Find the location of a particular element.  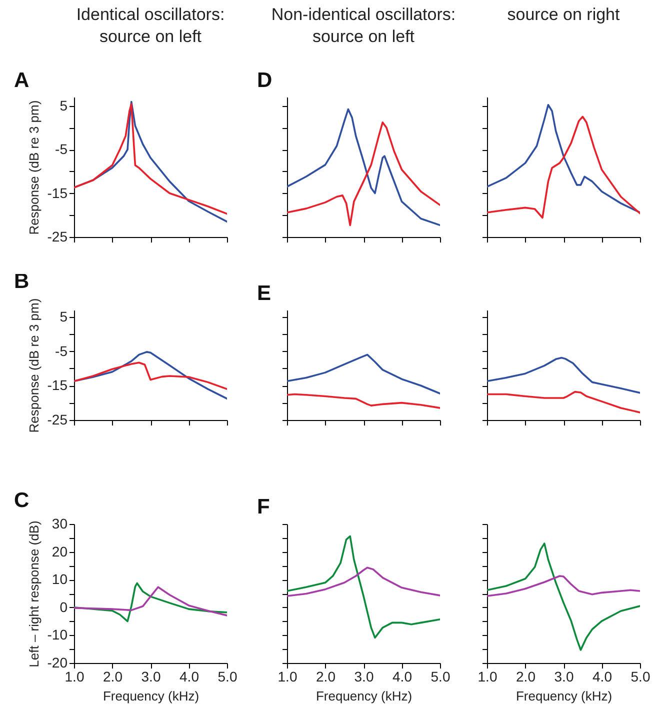

text: Non-identical oscillators: is located at coordinates (363, 15).